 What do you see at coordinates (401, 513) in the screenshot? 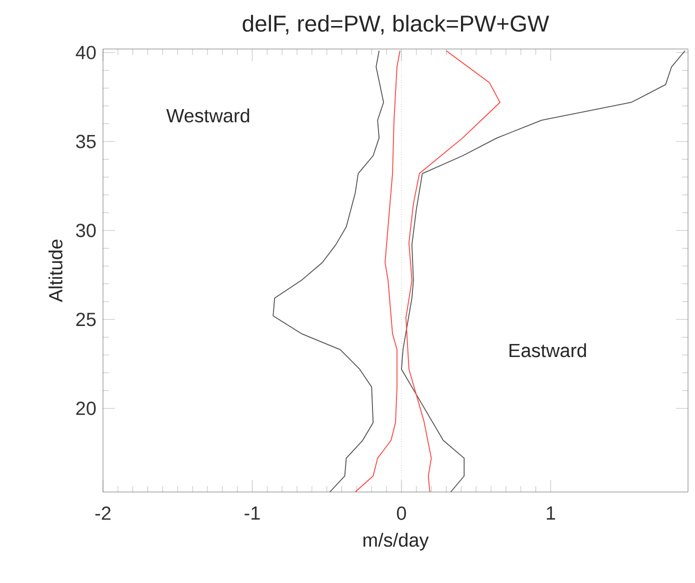
I see `x-tick-label: 0` at bounding box center [401, 513].